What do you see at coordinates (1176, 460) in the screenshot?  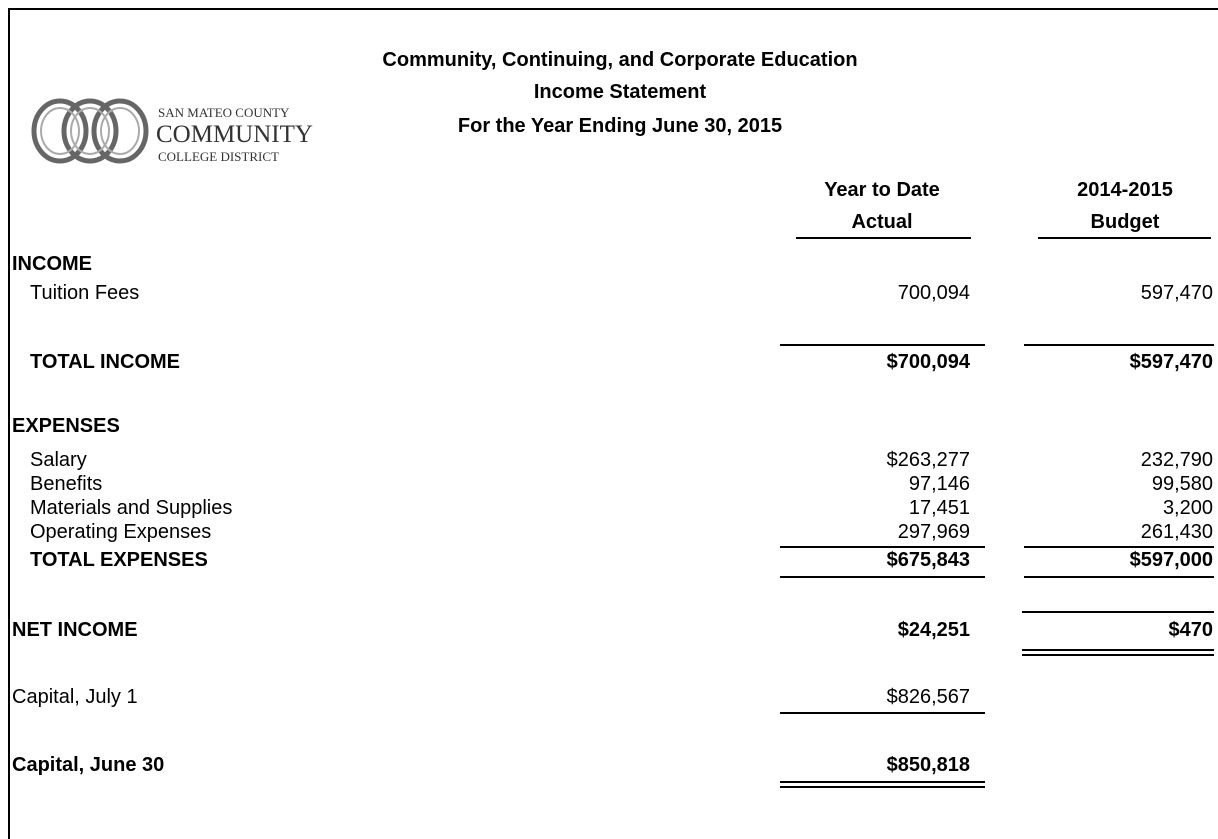 I see `row-value: 232,790` at bounding box center [1176, 460].